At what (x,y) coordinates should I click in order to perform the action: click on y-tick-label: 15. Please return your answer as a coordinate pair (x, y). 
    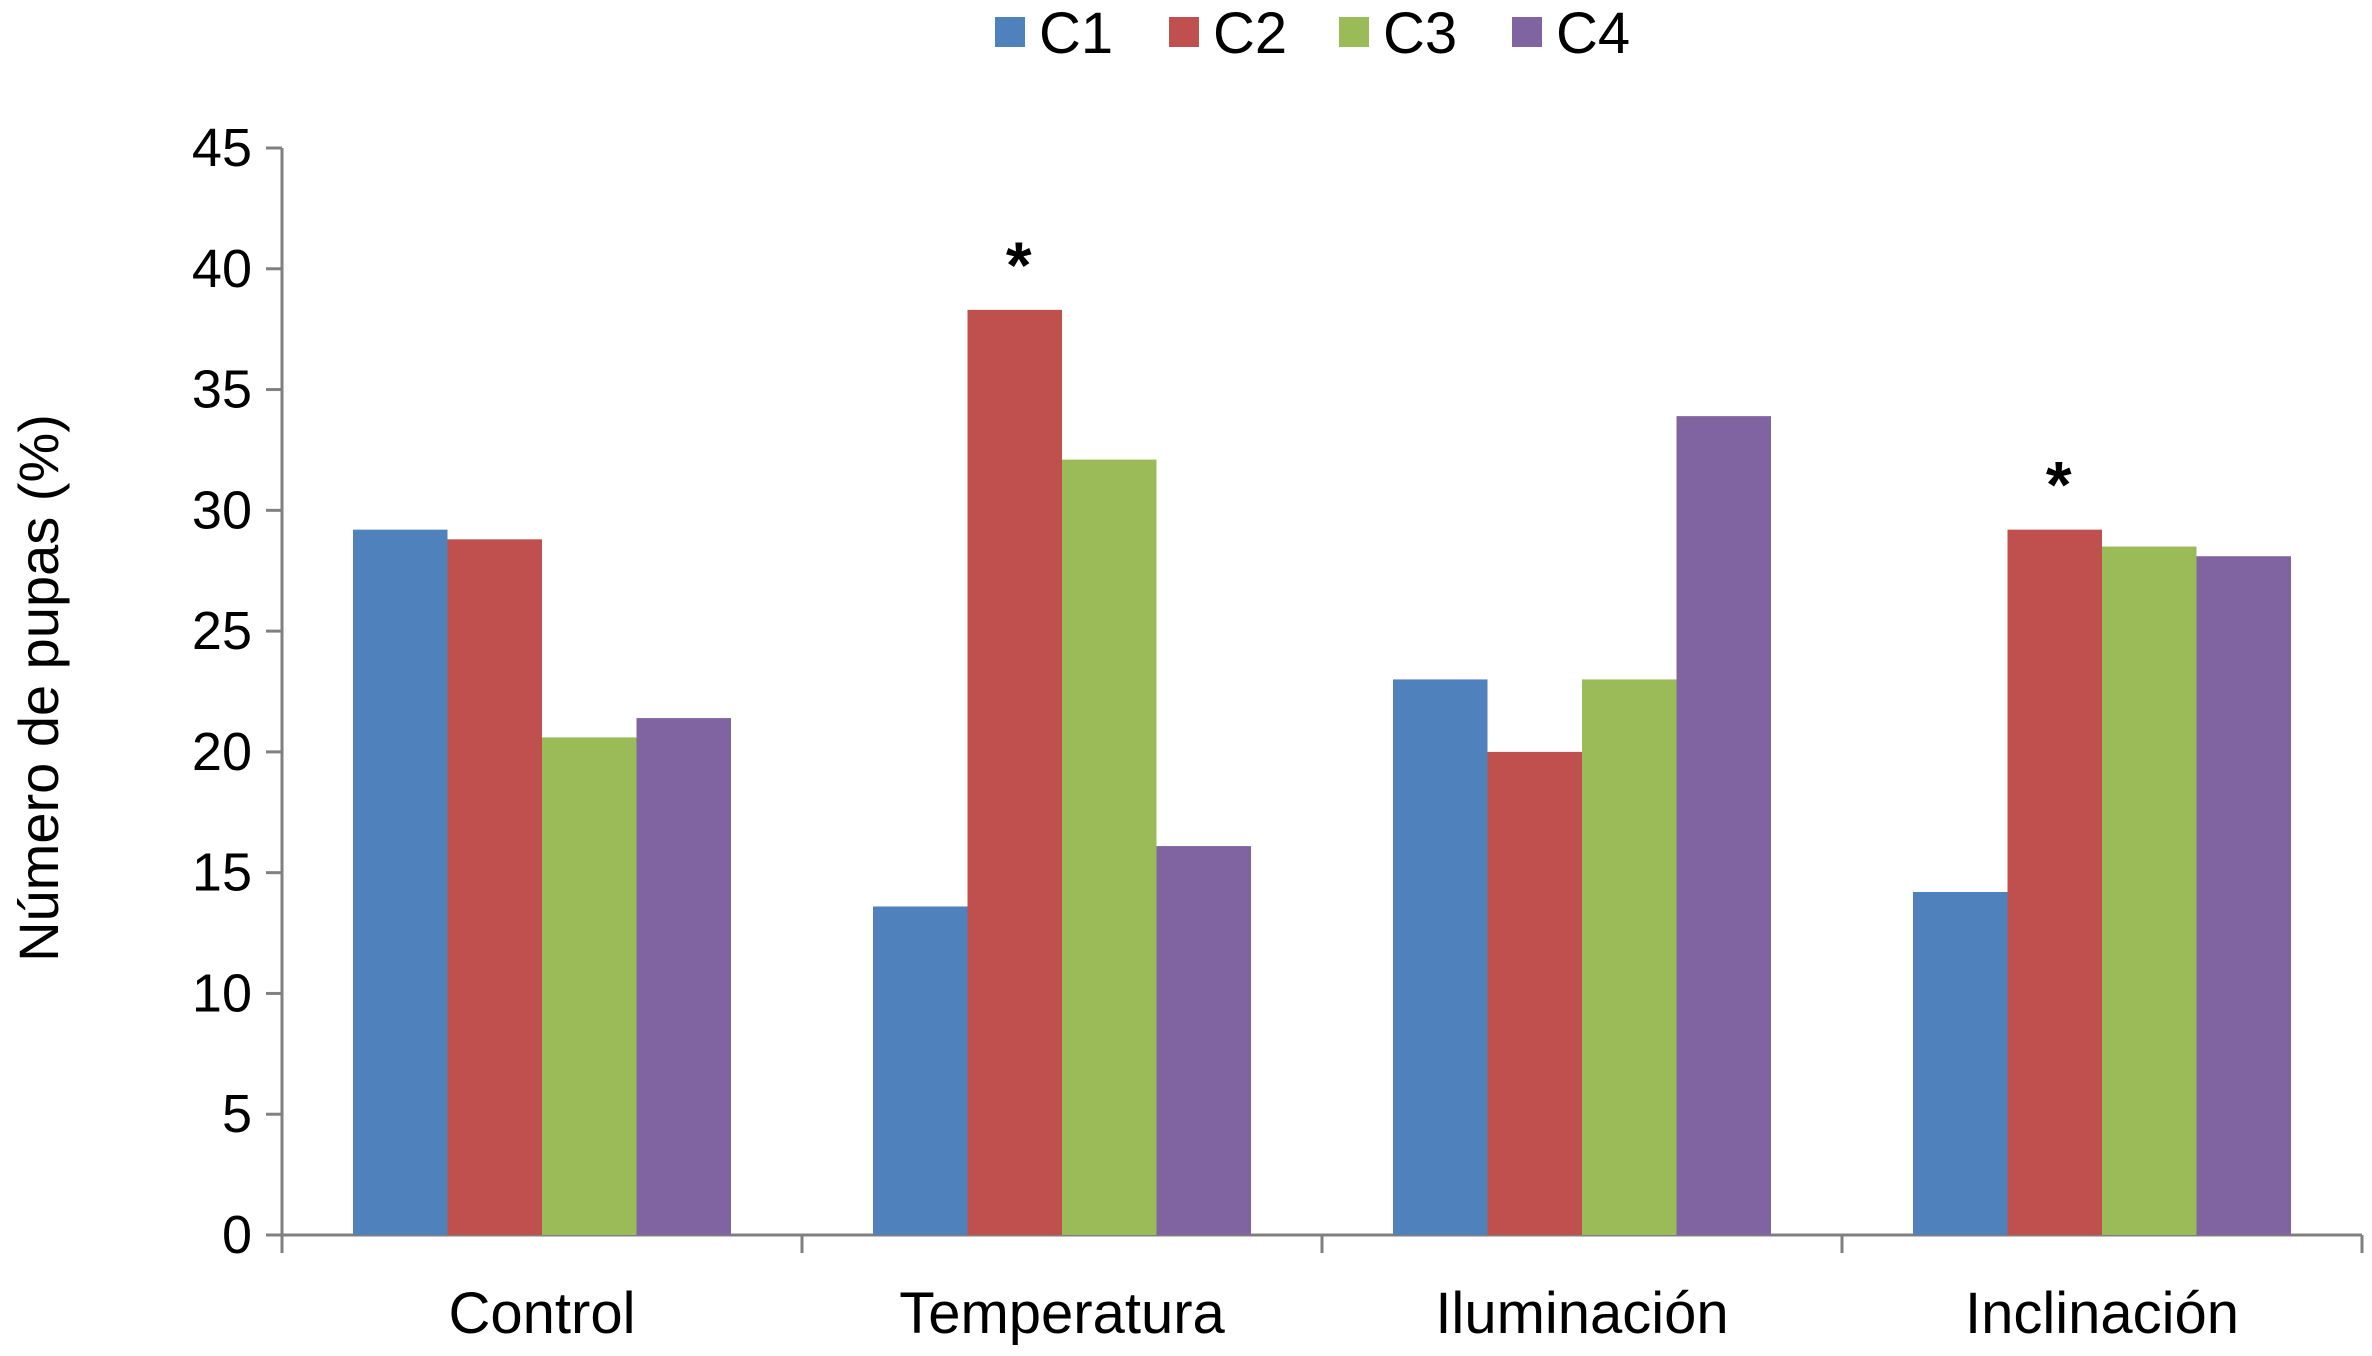
    Looking at the image, I should click on (222, 873).